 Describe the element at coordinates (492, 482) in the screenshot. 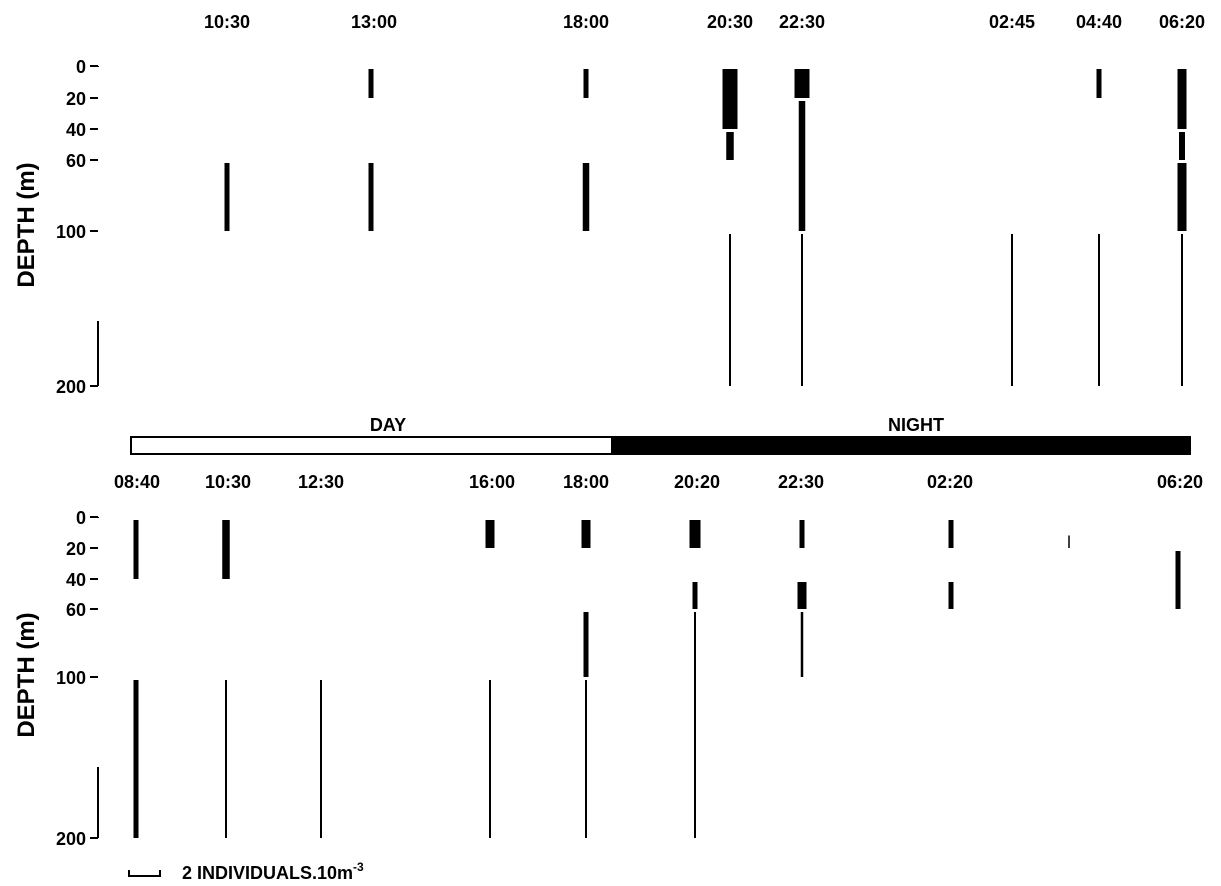

I see `sample-time-label: 16:00` at that location.